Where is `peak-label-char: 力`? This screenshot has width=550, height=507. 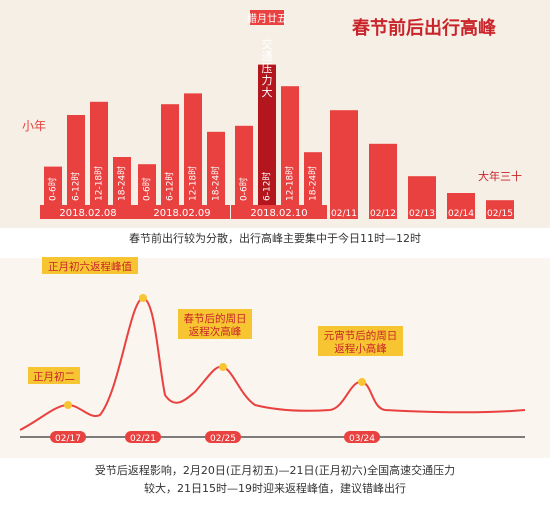
peak-label-char: 力 is located at coordinates (267, 80).